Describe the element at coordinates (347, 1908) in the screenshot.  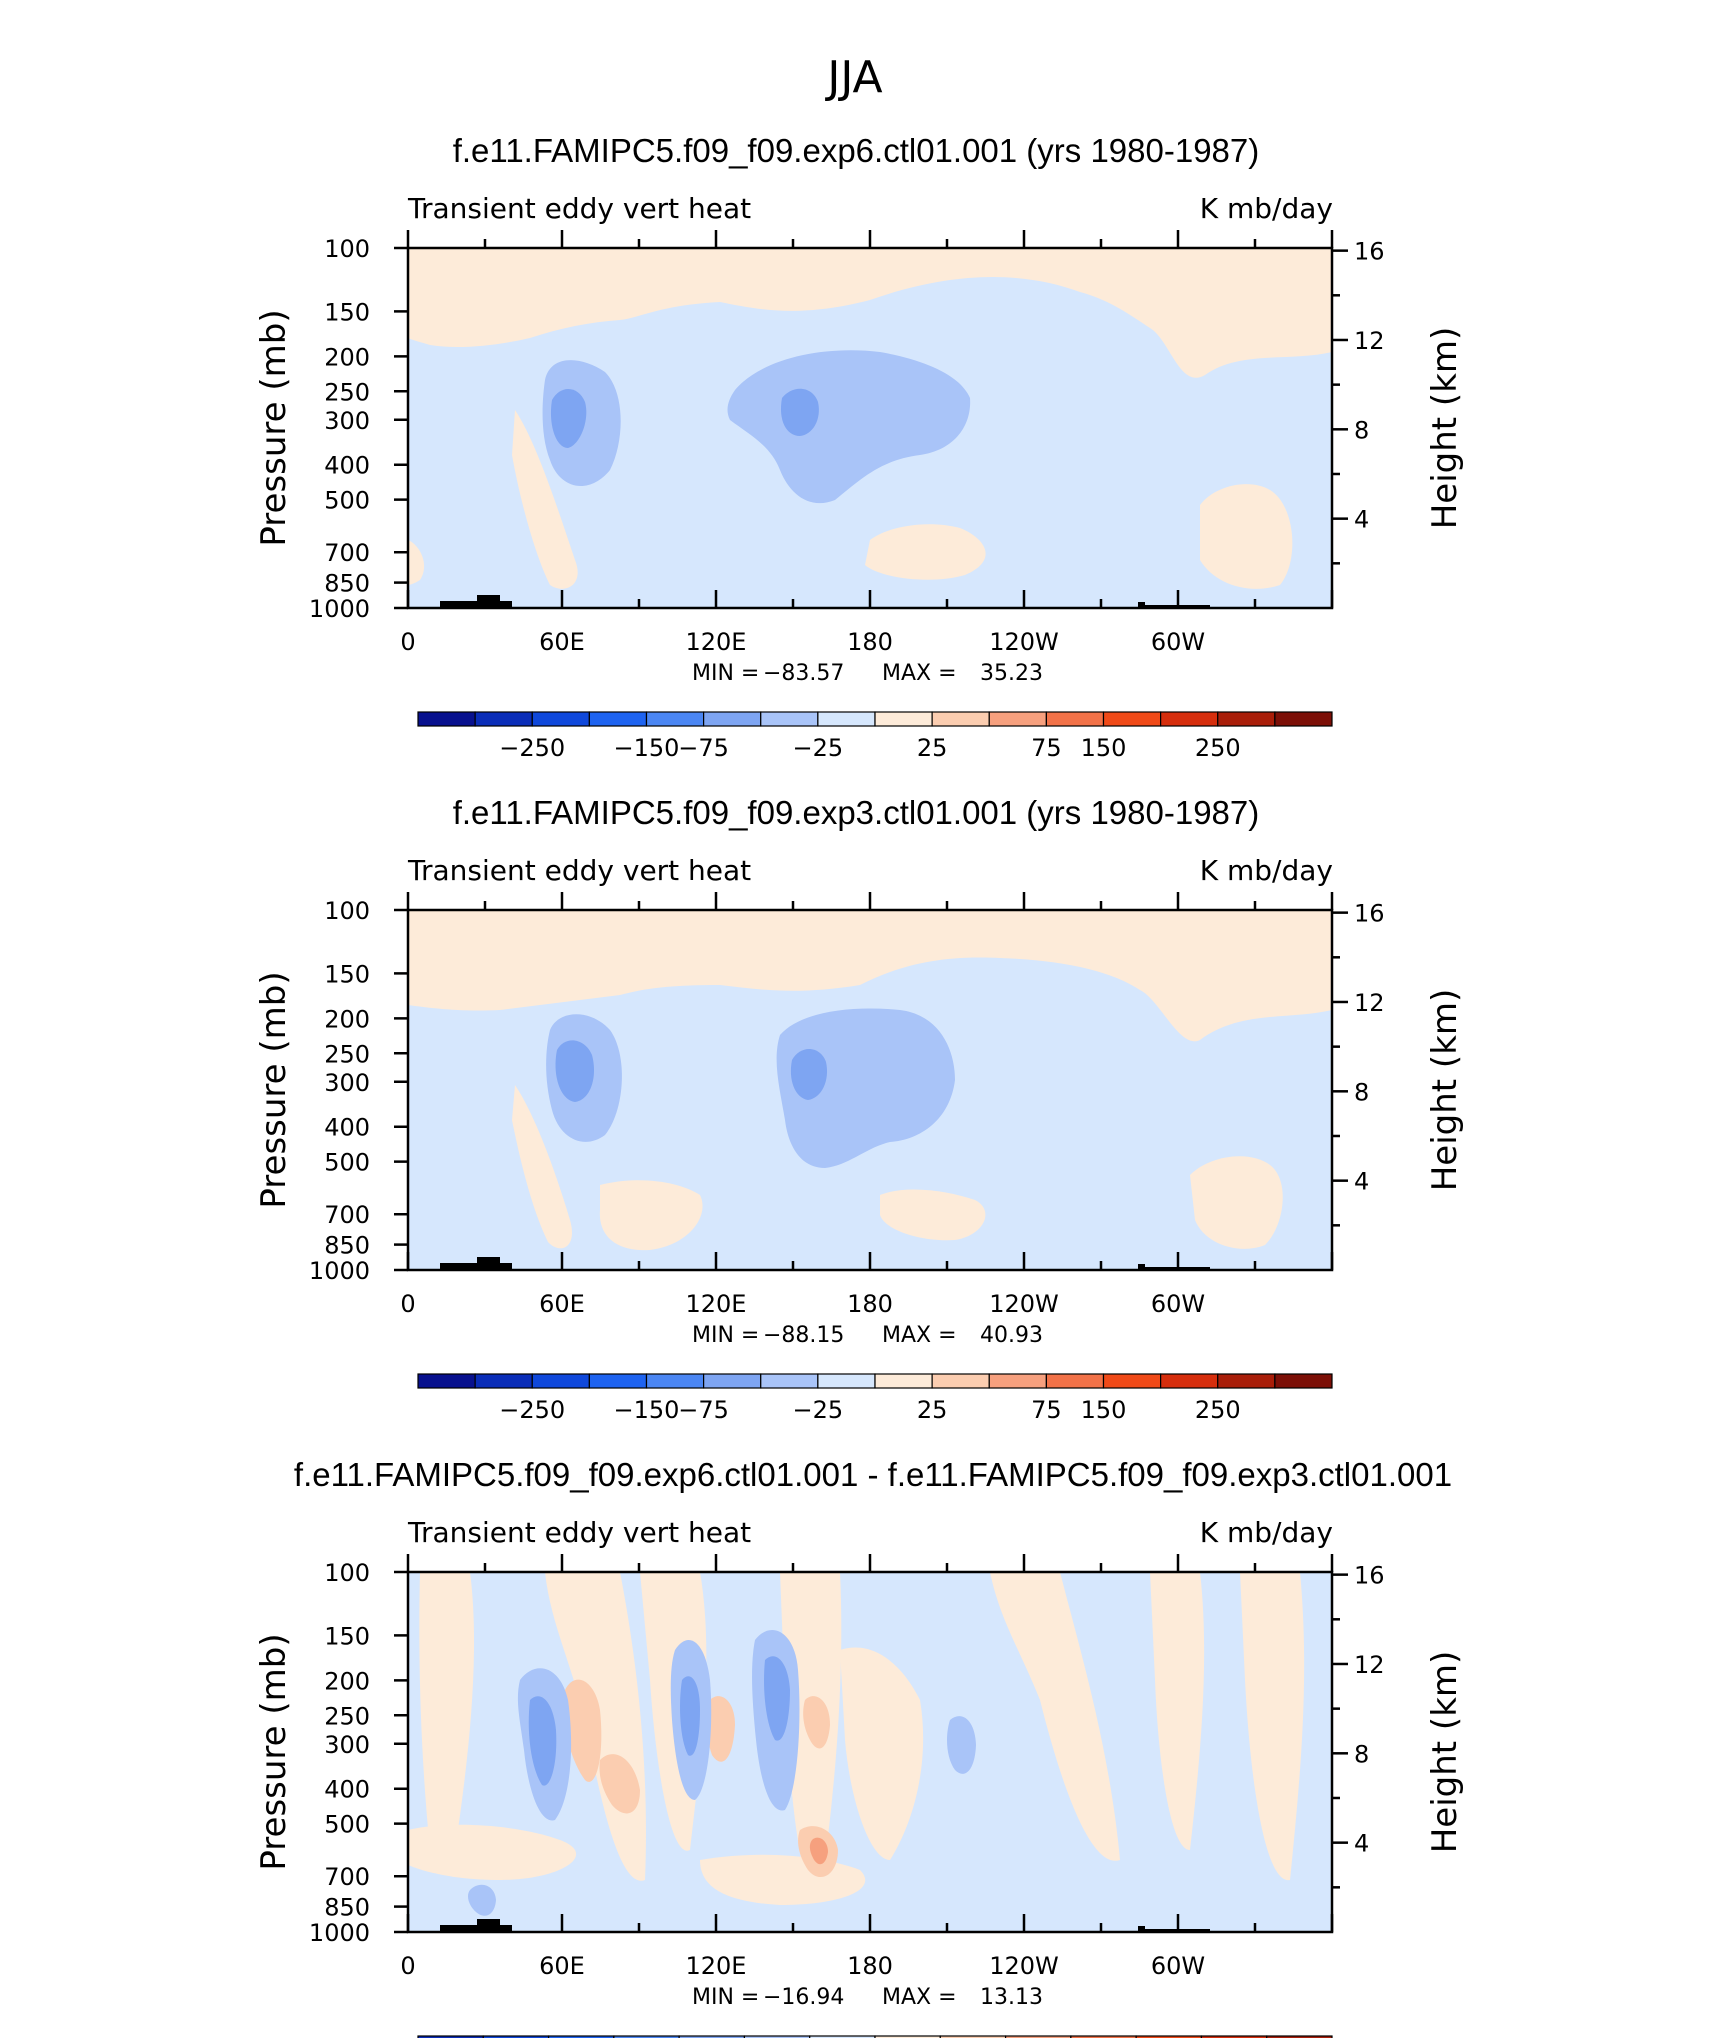
I see `panel-3-ytick-label: 850` at that location.